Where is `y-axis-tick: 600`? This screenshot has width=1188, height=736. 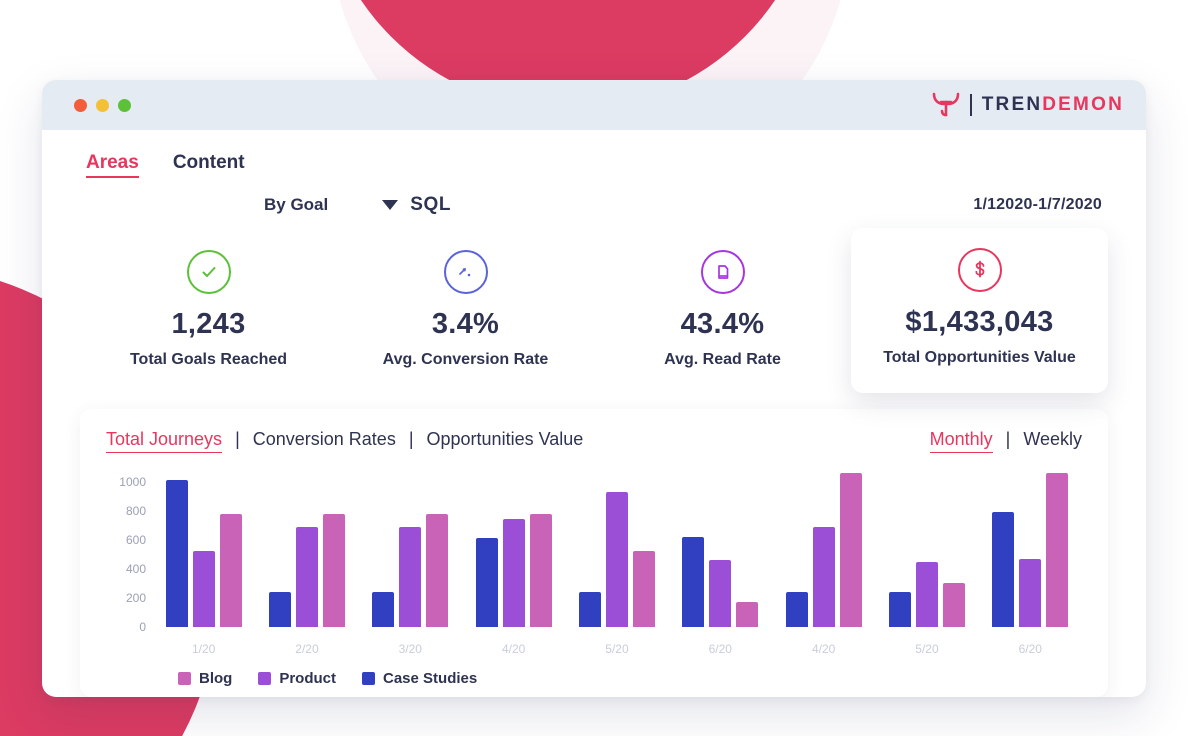 y-axis-tick: 600 is located at coordinates (135, 539).